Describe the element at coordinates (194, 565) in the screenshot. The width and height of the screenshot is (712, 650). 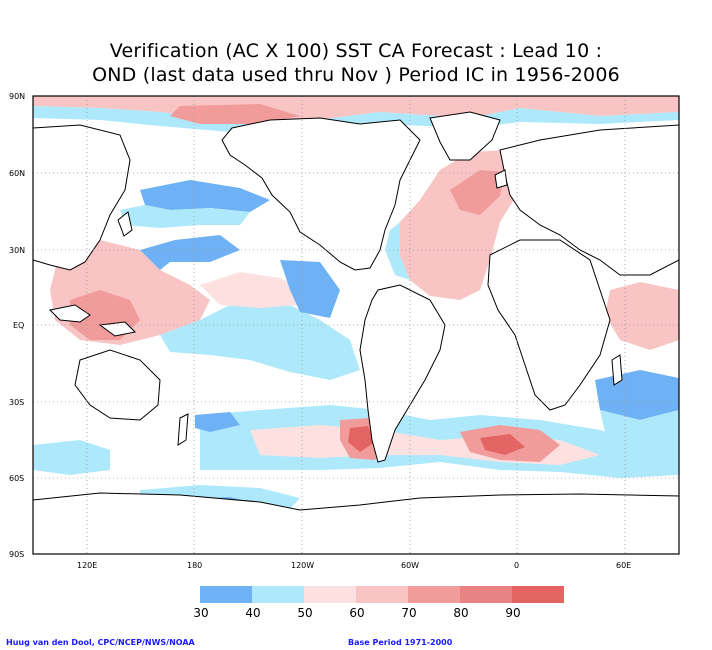
I see `lon-label: 180` at that location.